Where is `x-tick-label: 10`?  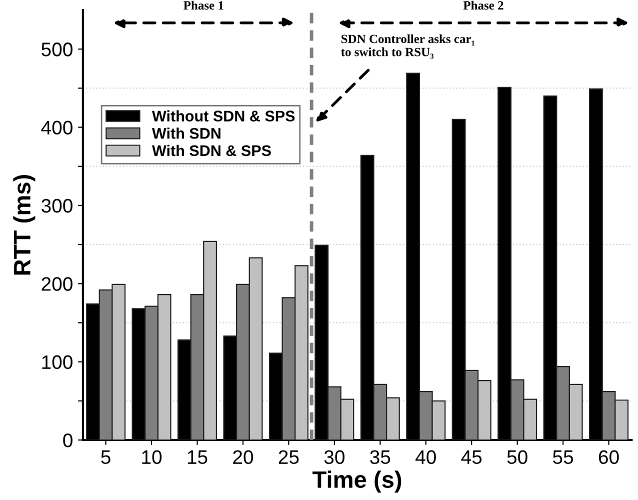
x-tick-label: 10 is located at coordinates (152, 457).